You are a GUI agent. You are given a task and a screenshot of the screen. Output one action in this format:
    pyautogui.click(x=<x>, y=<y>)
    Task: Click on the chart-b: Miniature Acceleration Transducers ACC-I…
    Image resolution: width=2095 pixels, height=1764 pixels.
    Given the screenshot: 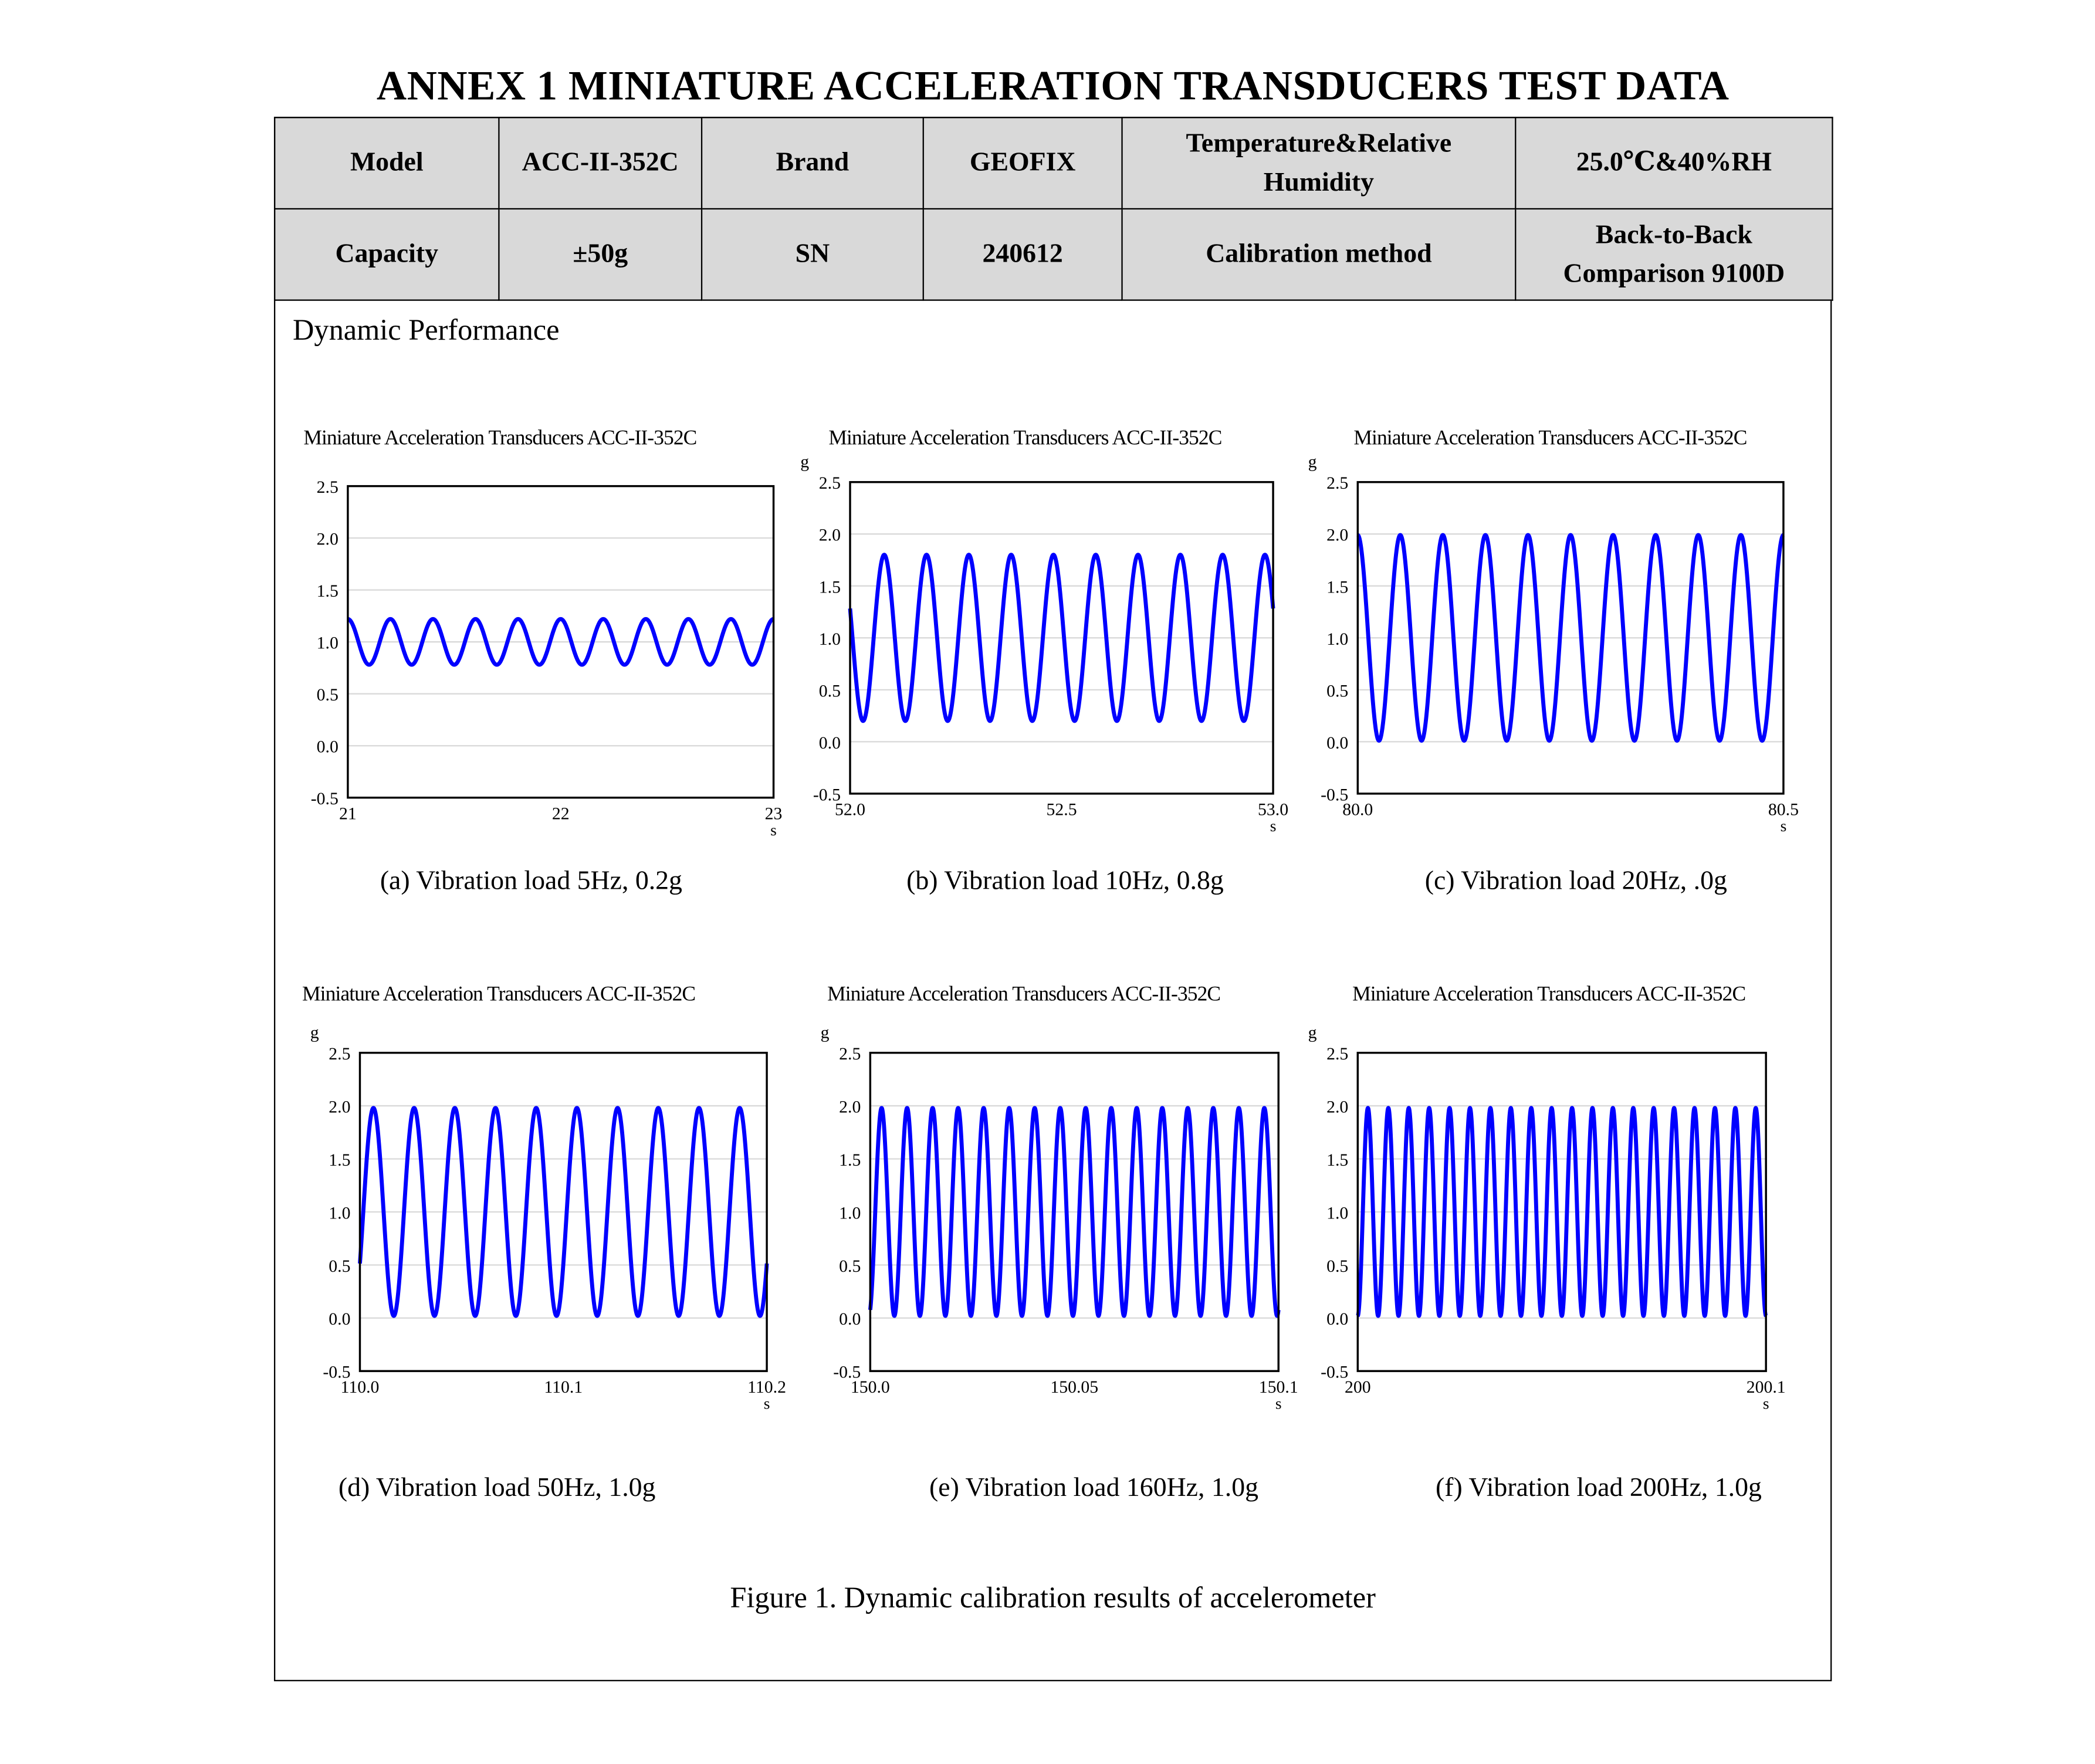 What is the action you would take?
    pyautogui.click(x=1044, y=630)
    